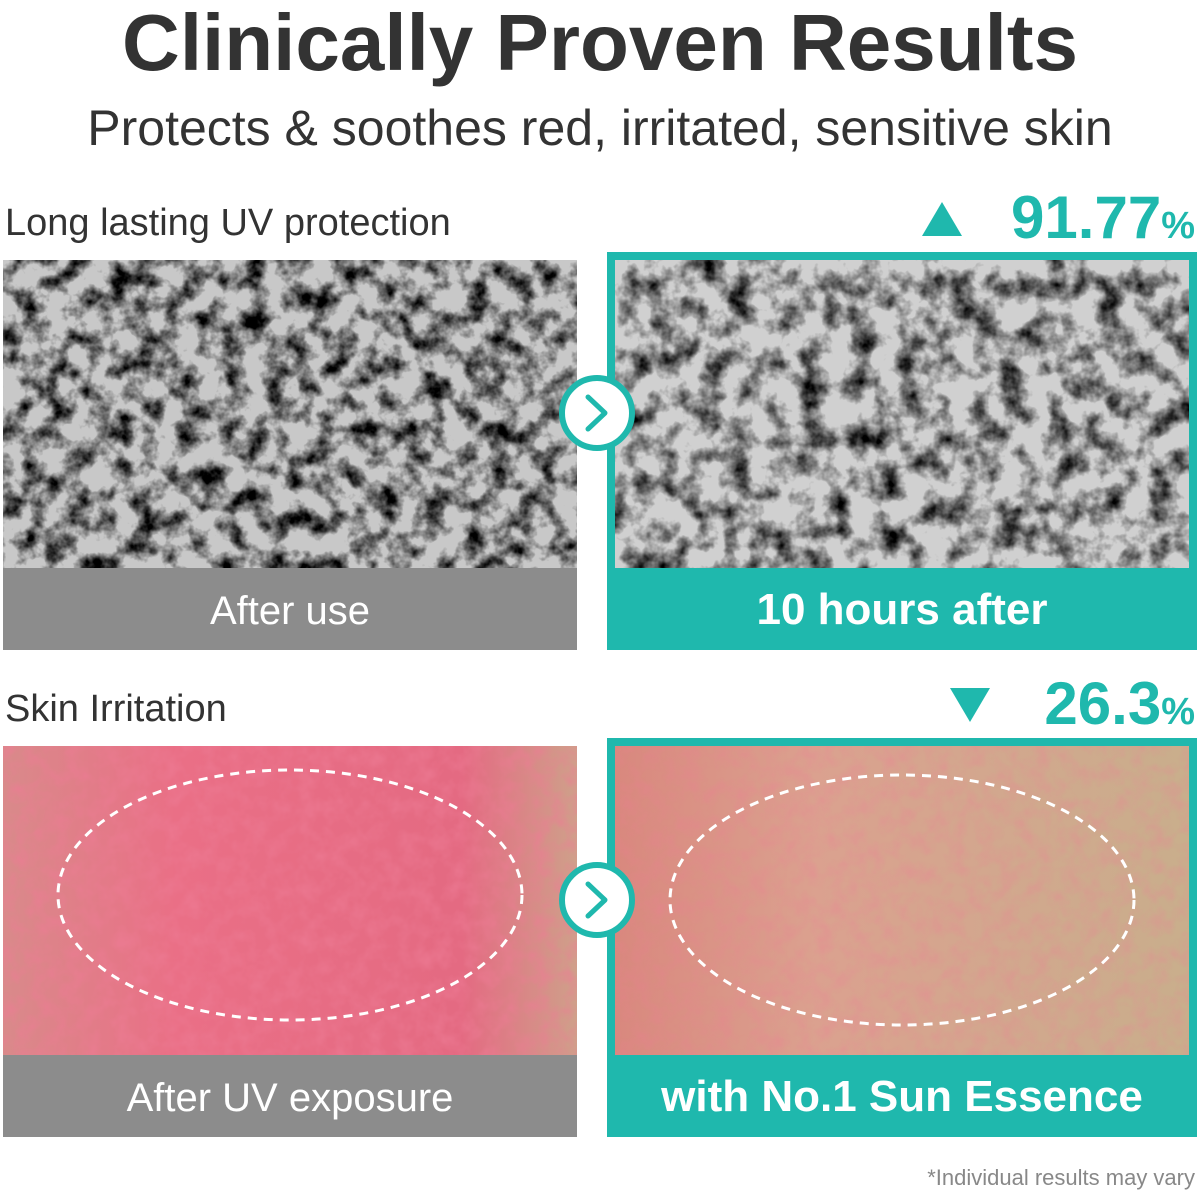 The height and width of the screenshot is (1198, 1200). I want to click on caption: 10 hours after, so click(902, 609).